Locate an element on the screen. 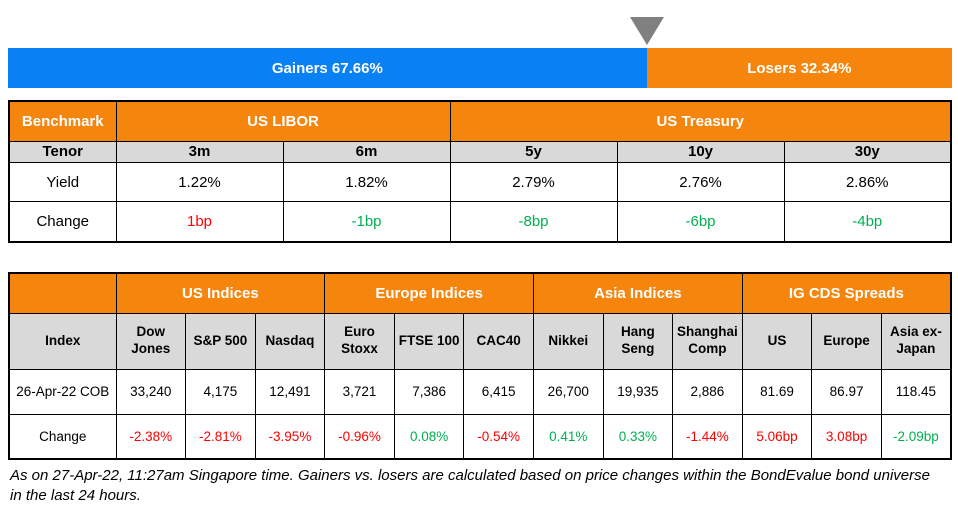 Image resolution: width=958 pixels, height=508 pixels. change-cac40: -0.54% is located at coordinates (498, 436).